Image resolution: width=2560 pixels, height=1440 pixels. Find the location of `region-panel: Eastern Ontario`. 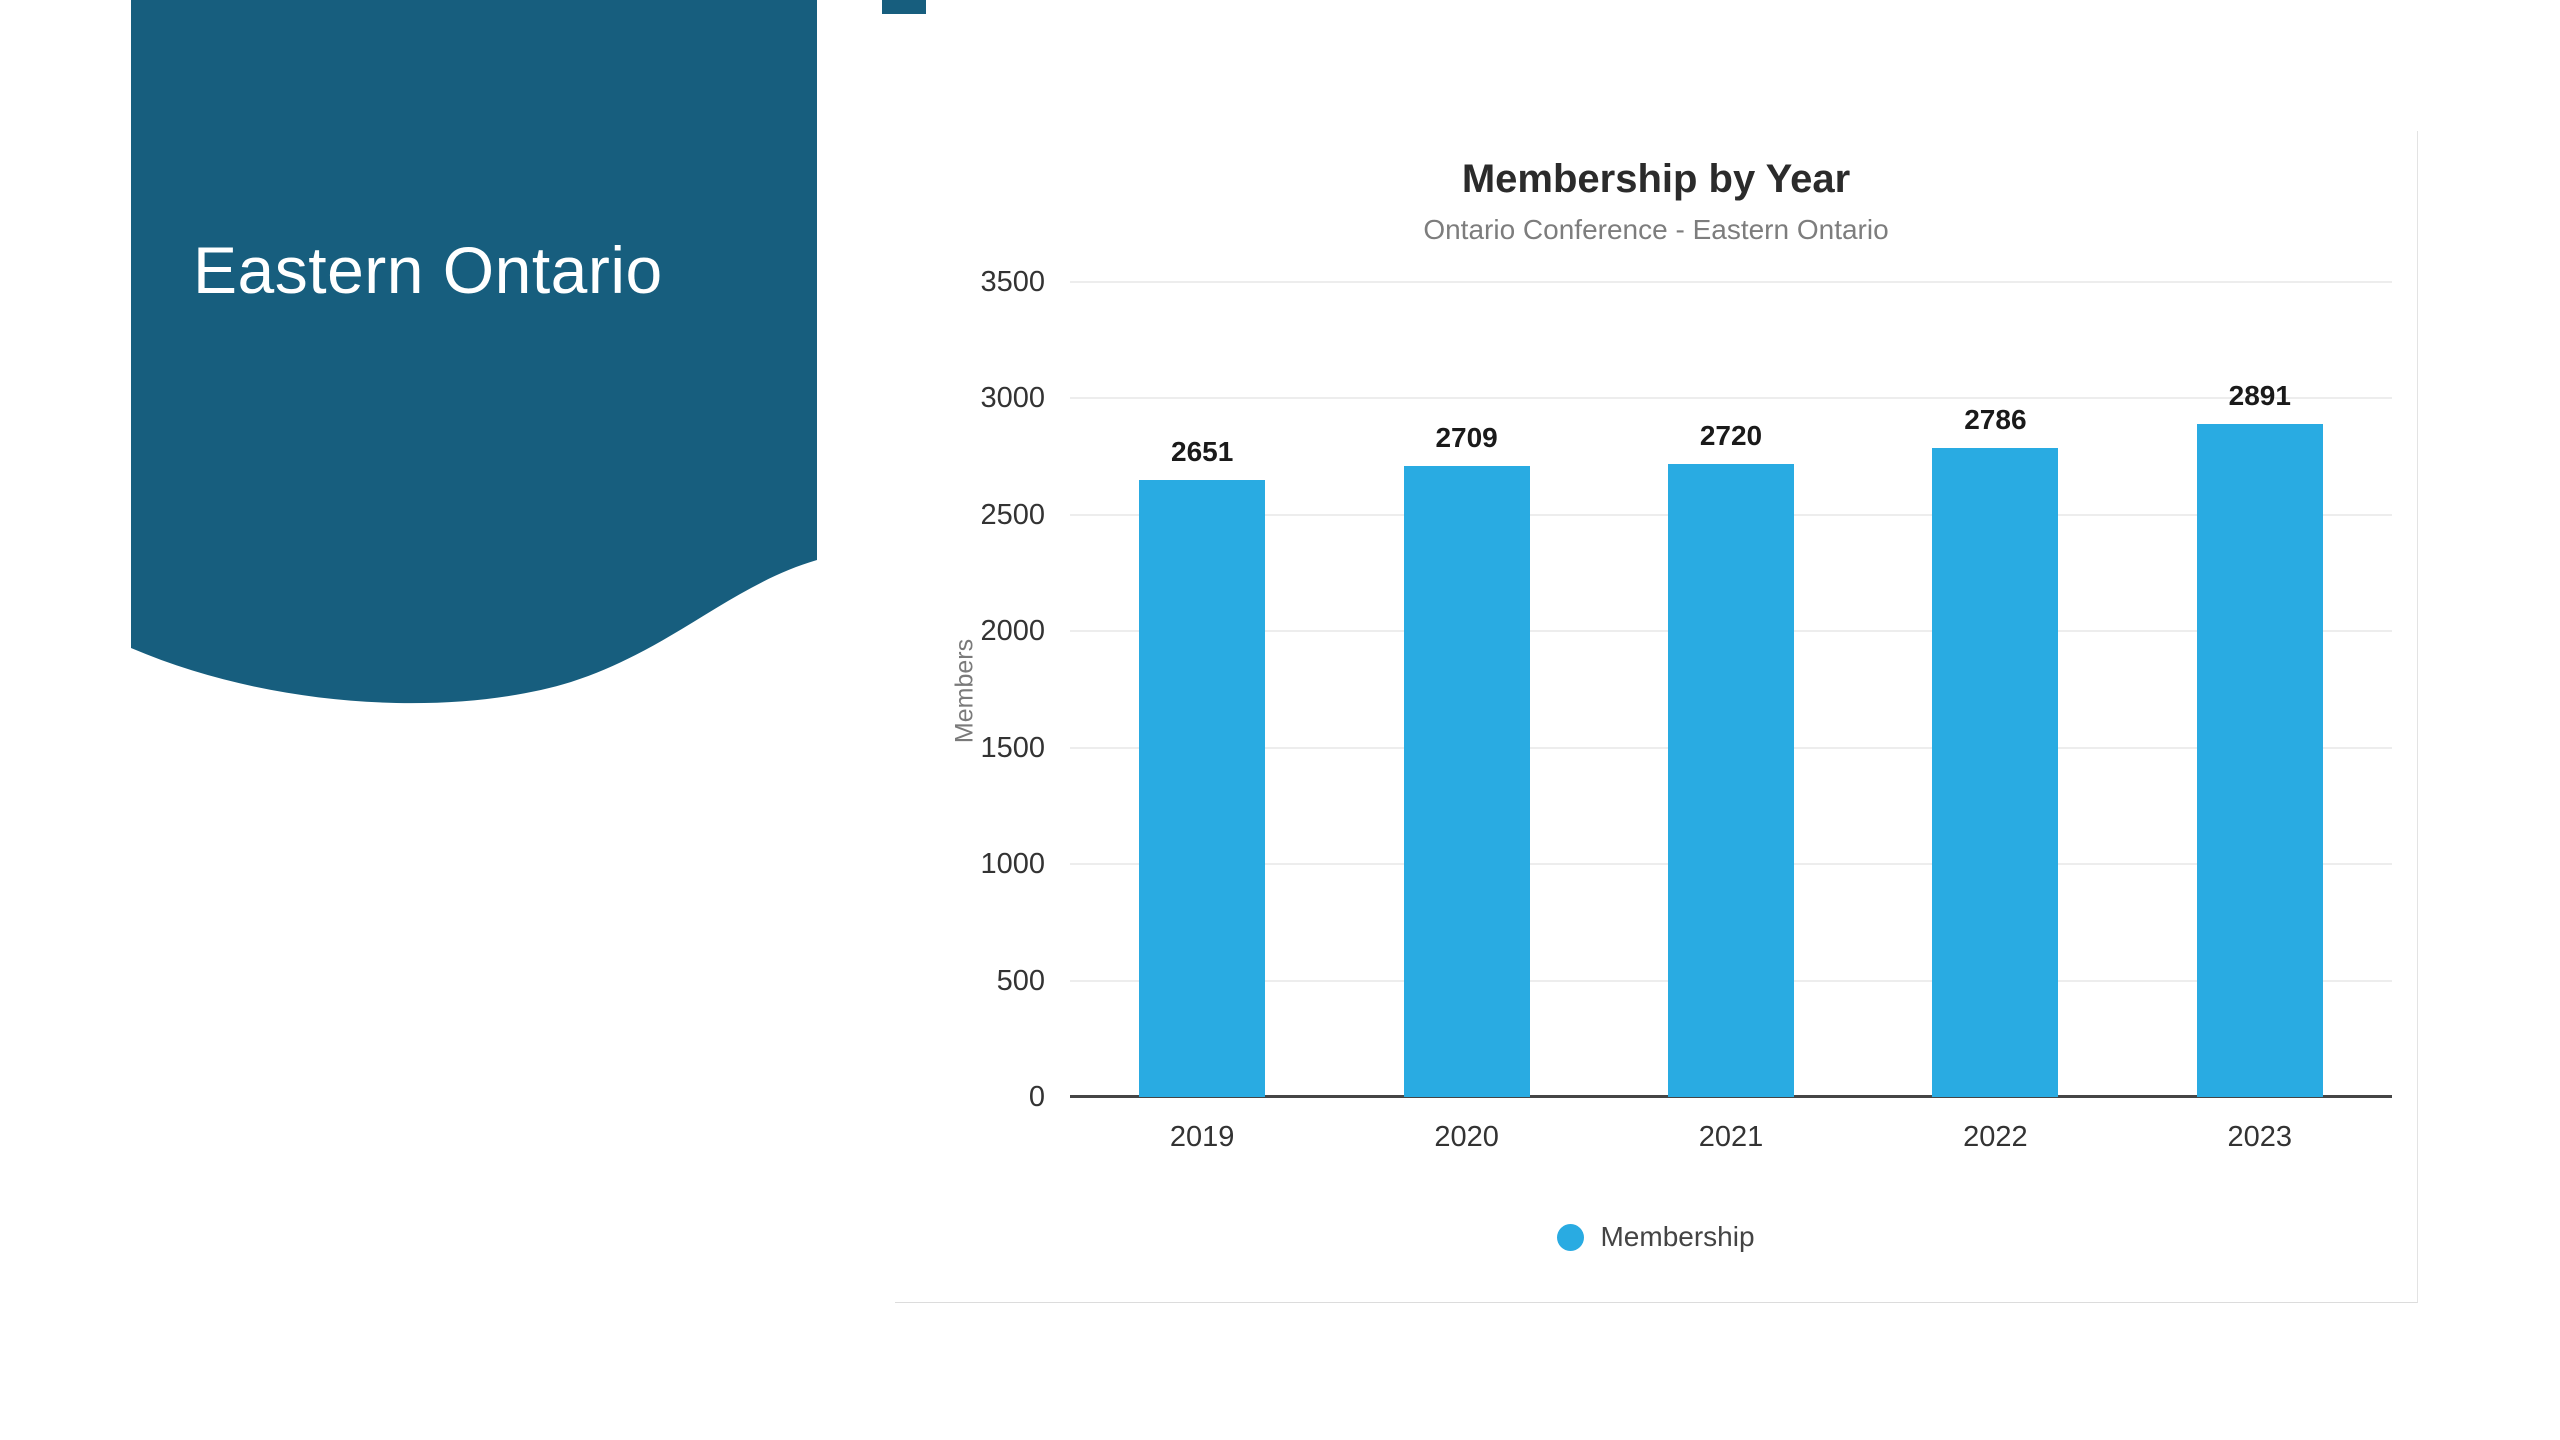

region-panel: Eastern Ontario is located at coordinates (474, 360).